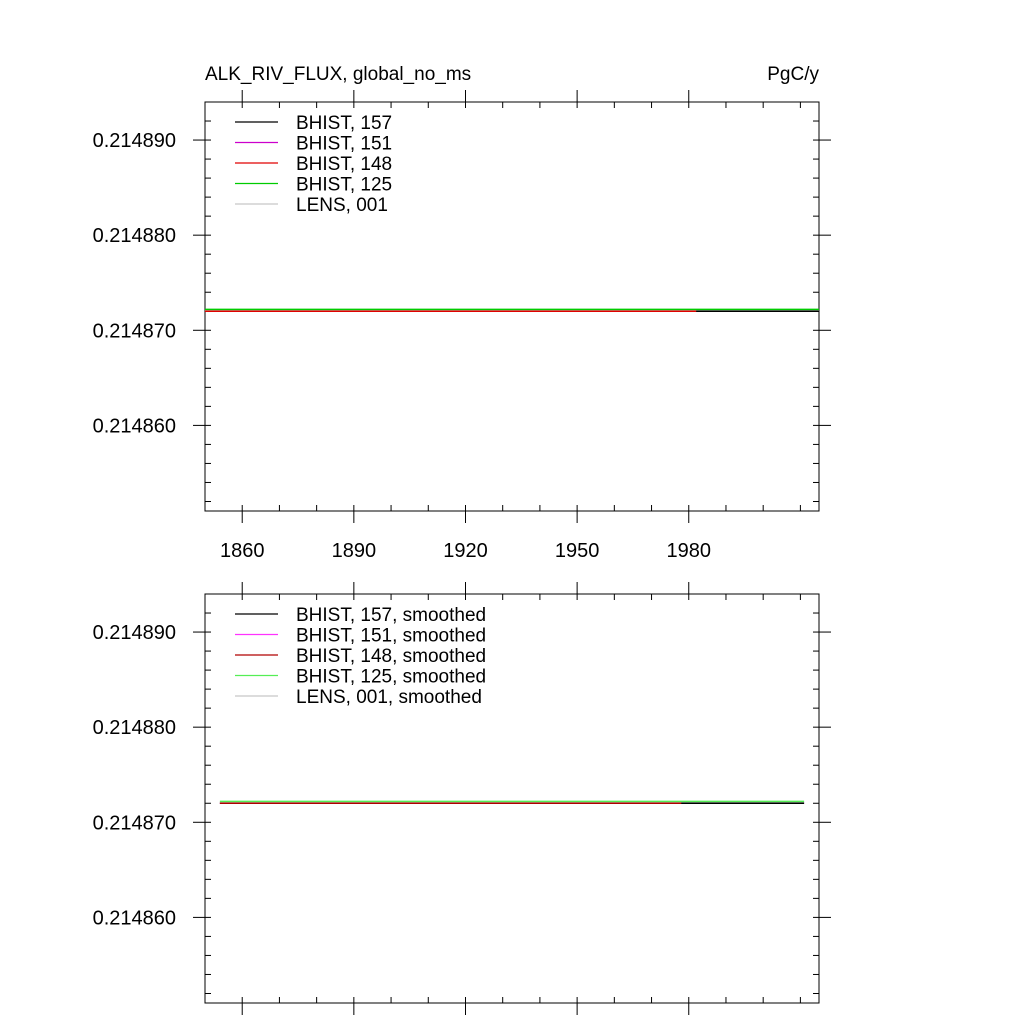 The height and width of the screenshot is (1024, 1024). Describe the element at coordinates (391, 656) in the screenshot. I see `legend-label: BHIST, 148, smoothed` at that location.